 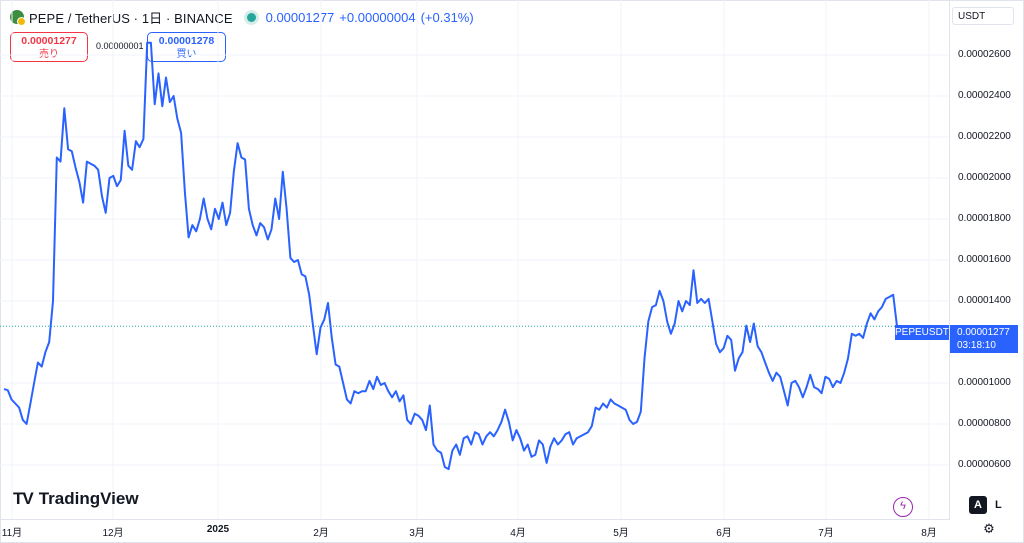 I want to click on price-tick-label: 0.00002600, so click(x=984, y=54).